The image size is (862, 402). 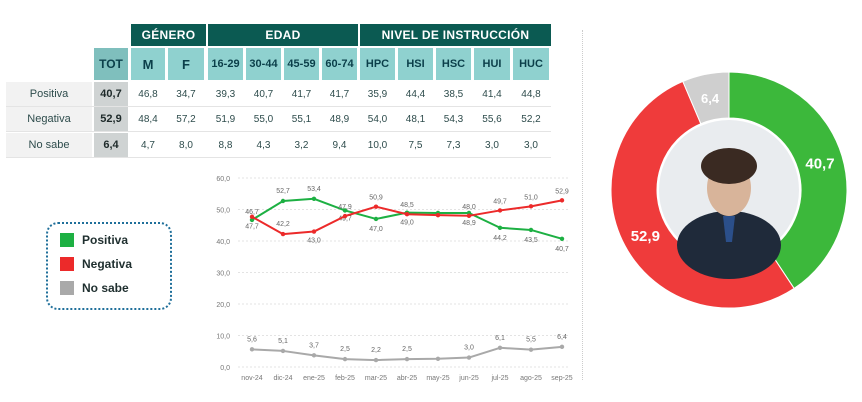 What do you see at coordinates (301, 94) in the screenshot?
I see `table-cell: 41,7` at bounding box center [301, 94].